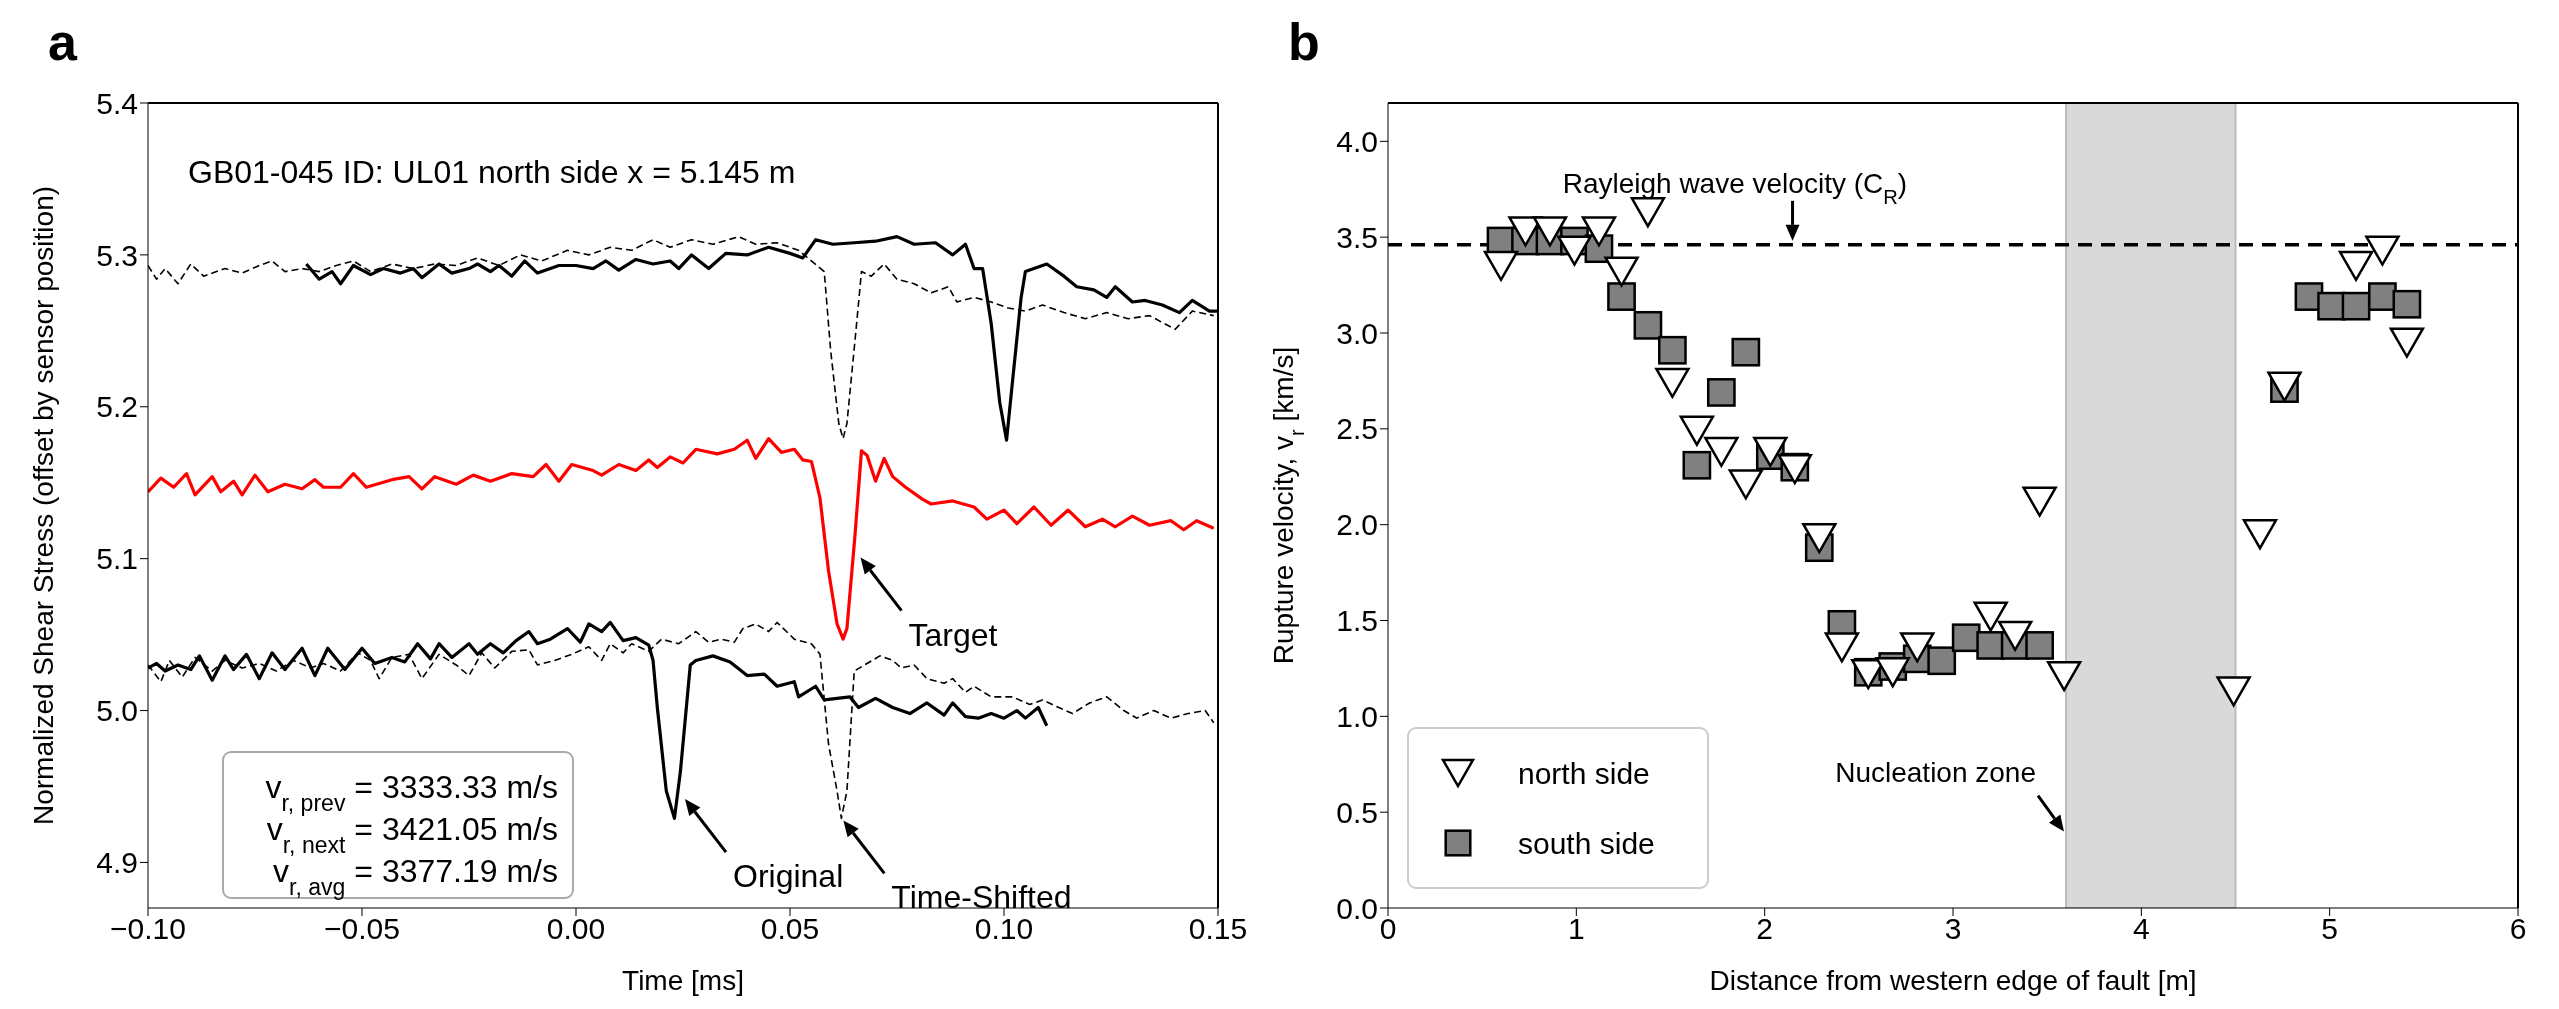 Image resolution: width=2559 pixels, height=1009 pixels. What do you see at coordinates (1586, 843) in the screenshot?
I see `legend-label: south side` at bounding box center [1586, 843].